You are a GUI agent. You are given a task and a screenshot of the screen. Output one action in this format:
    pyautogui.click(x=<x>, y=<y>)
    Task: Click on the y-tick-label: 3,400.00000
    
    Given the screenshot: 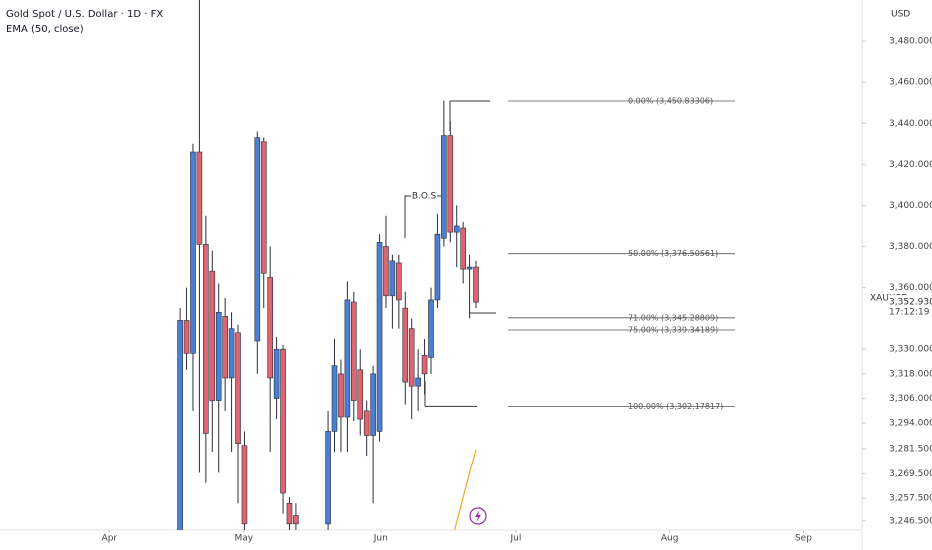 What is the action you would take?
    pyautogui.click(x=910, y=206)
    